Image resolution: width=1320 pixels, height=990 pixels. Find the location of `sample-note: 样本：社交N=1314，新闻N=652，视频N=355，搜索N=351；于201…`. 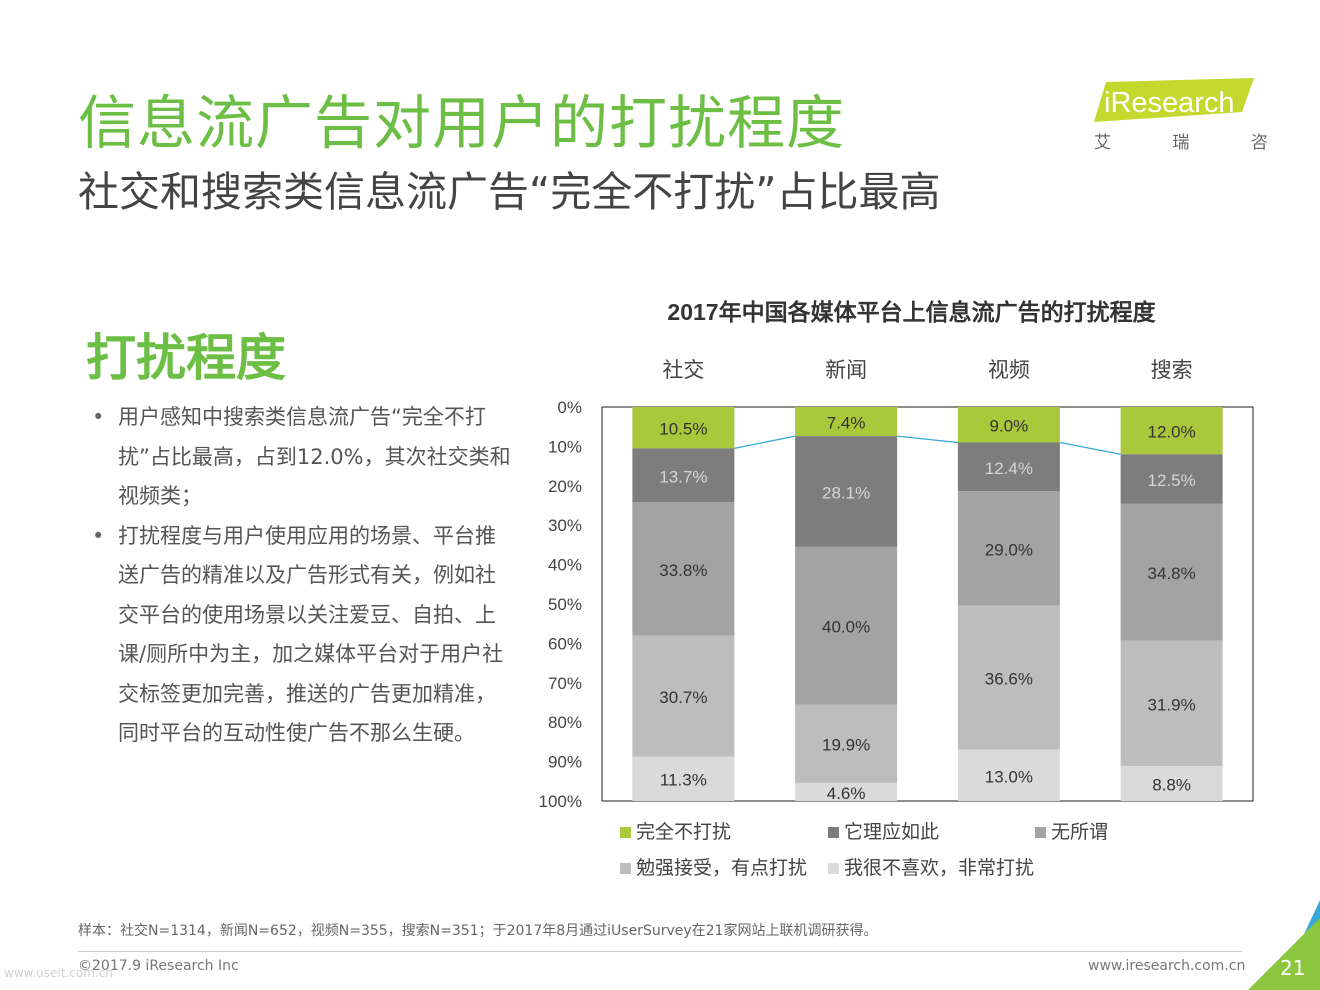

sample-note: 样本：社交N=1314，新闻N=652，视频N=355，搜索N=351；于201… is located at coordinates (478, 931).